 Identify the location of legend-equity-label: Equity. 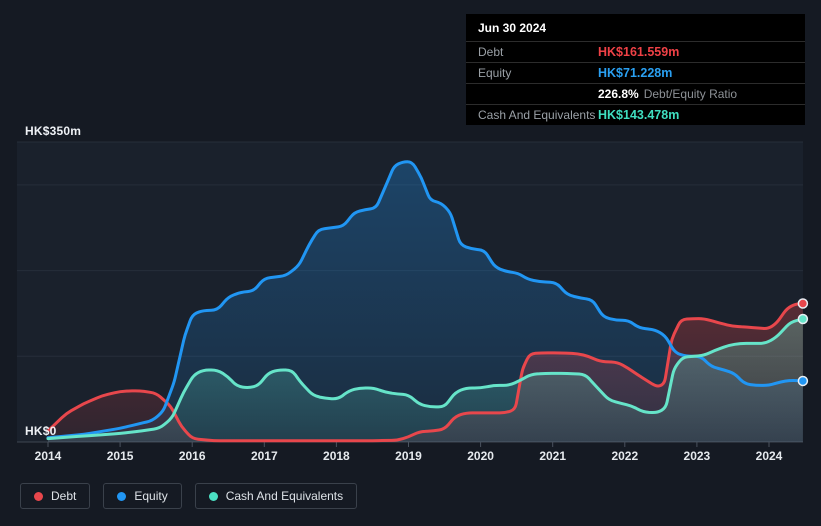
(151, 496).